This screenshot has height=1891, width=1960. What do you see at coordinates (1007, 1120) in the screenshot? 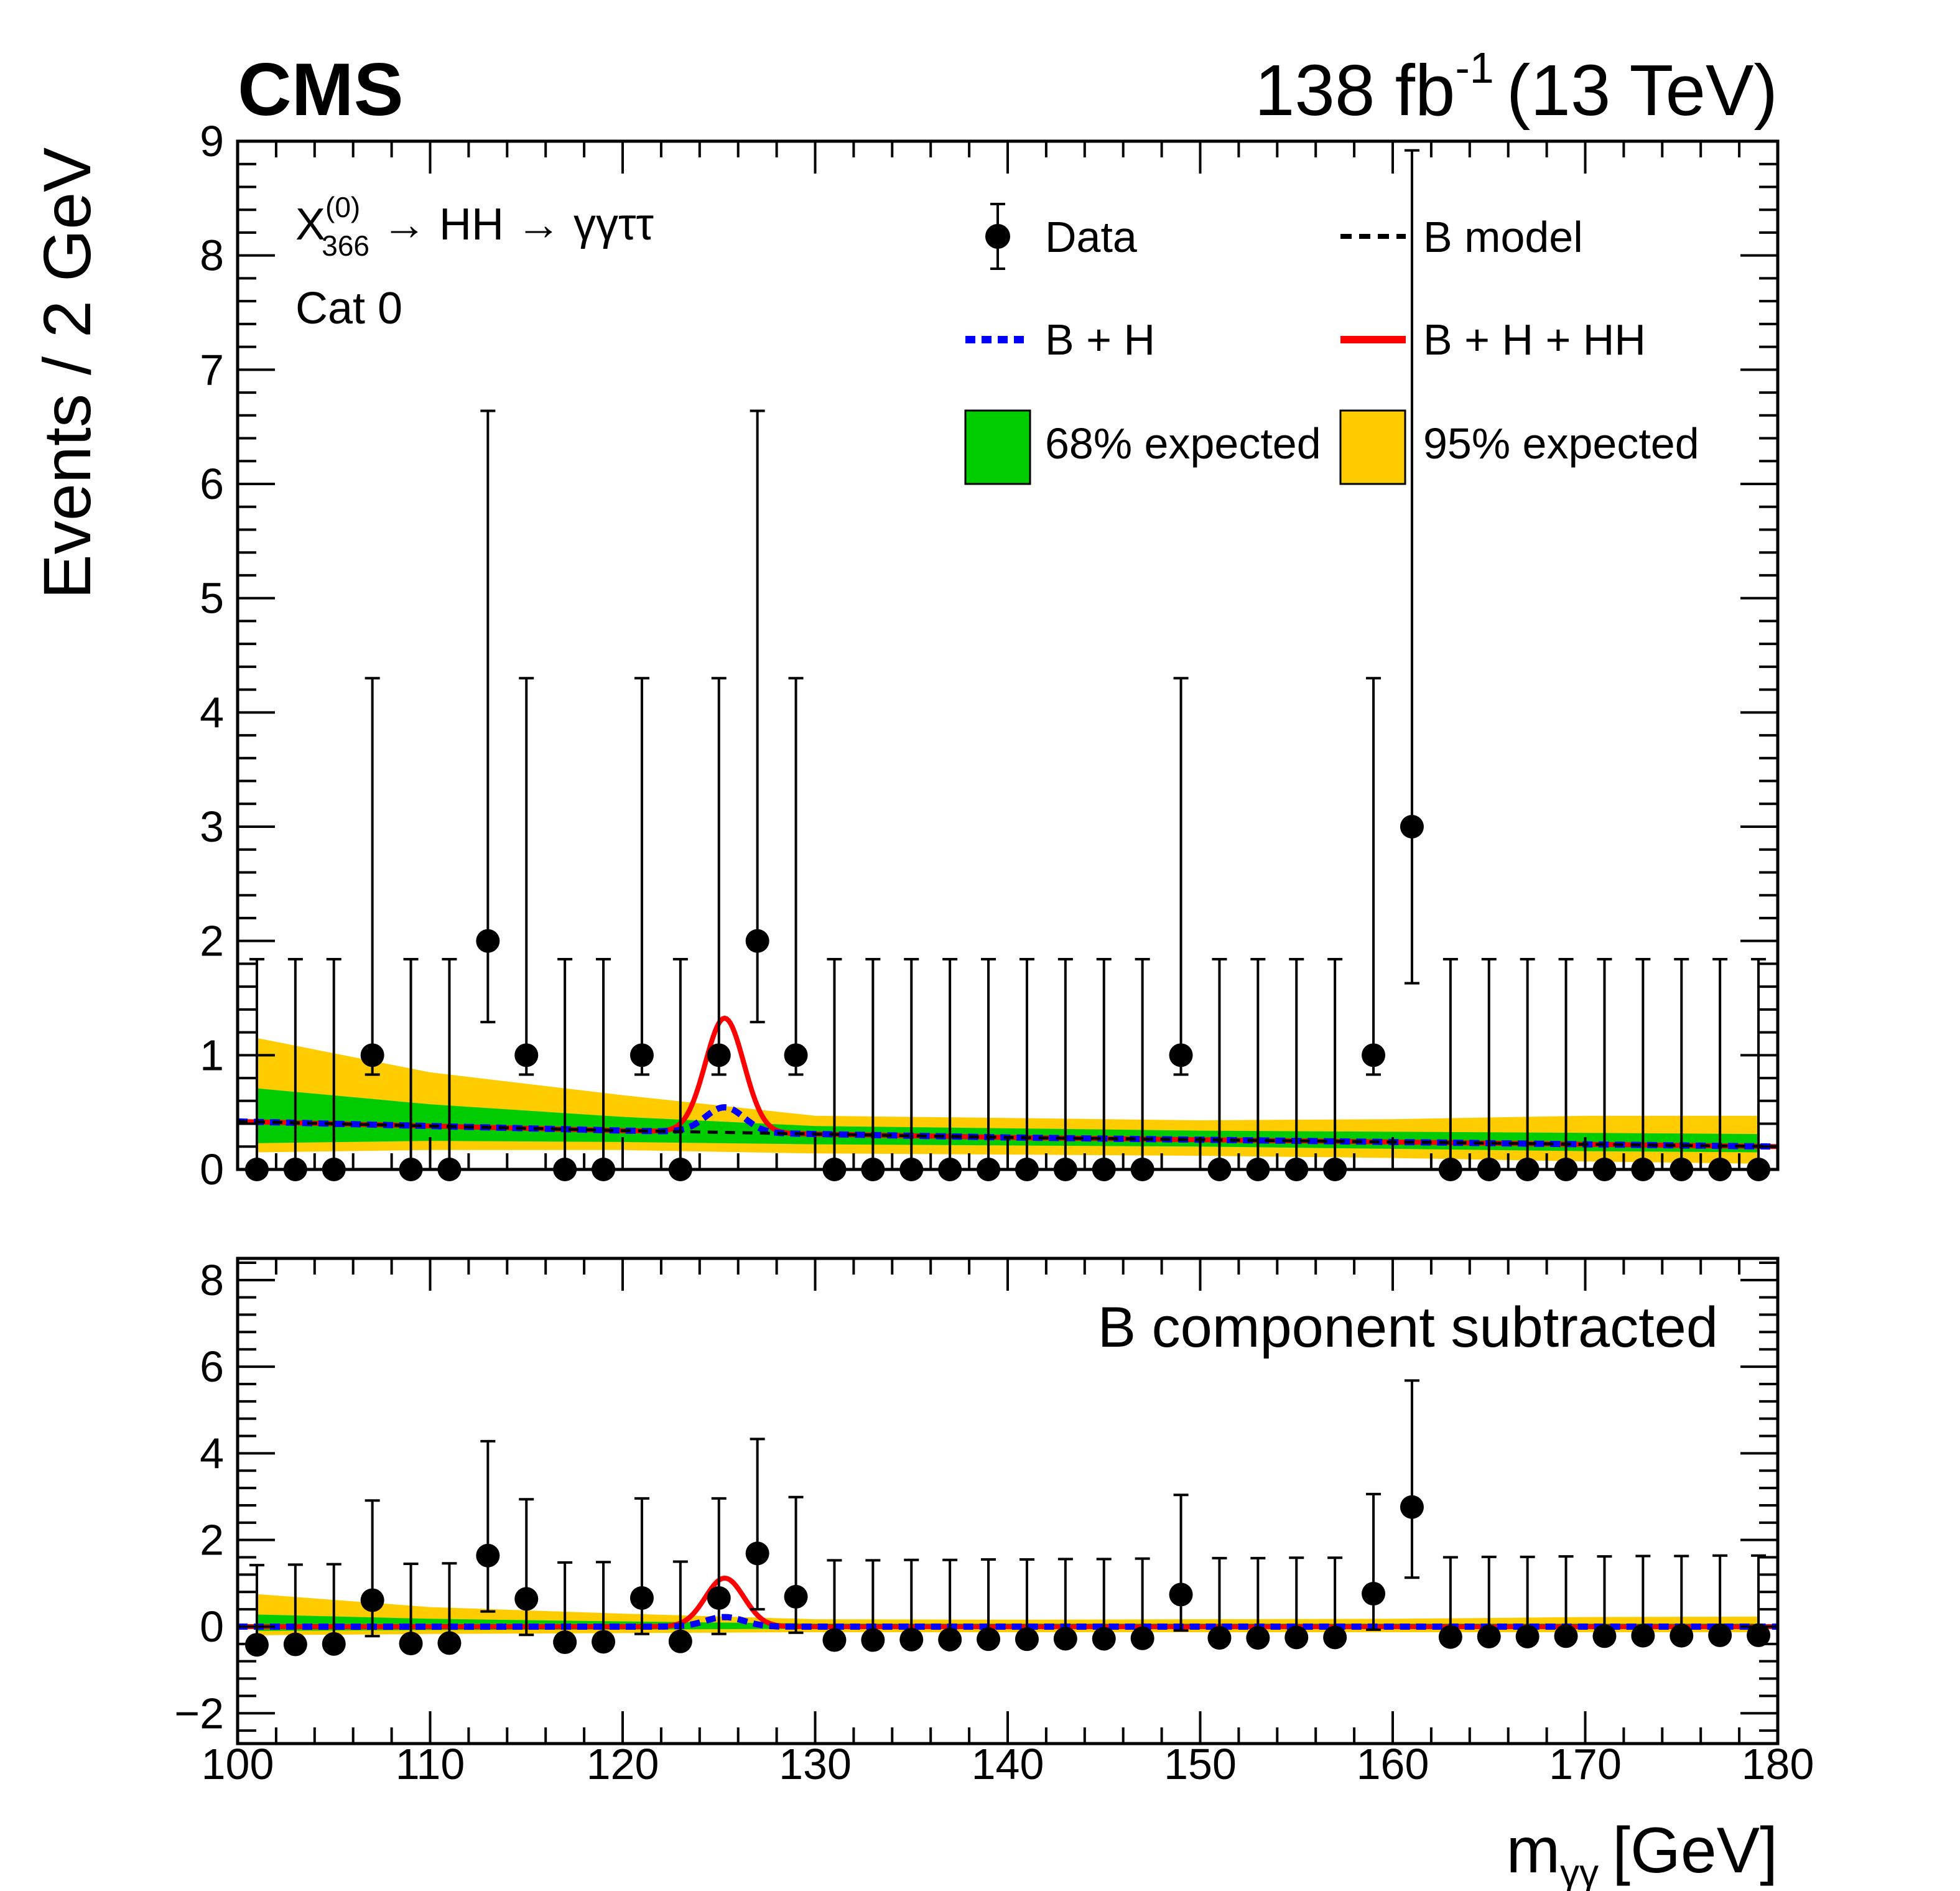
I see `main-band68` at bounding box center [1007, 1120].